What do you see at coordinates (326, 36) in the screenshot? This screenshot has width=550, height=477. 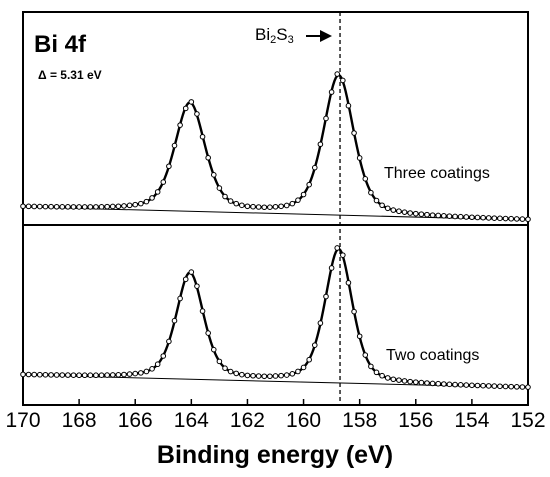 I see `reference-arrow-head` at bounding box center [326, 36].